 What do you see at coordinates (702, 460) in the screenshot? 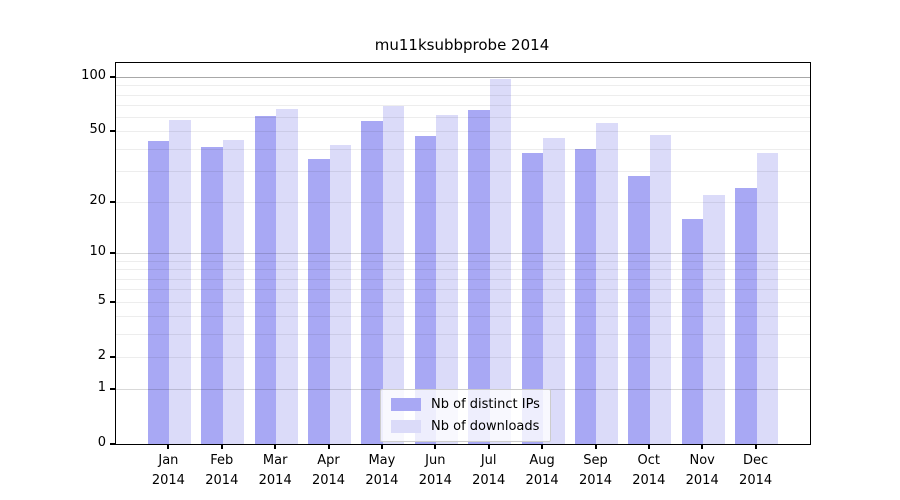
I see `month-label: Nov` at bounding box center [702, 460].